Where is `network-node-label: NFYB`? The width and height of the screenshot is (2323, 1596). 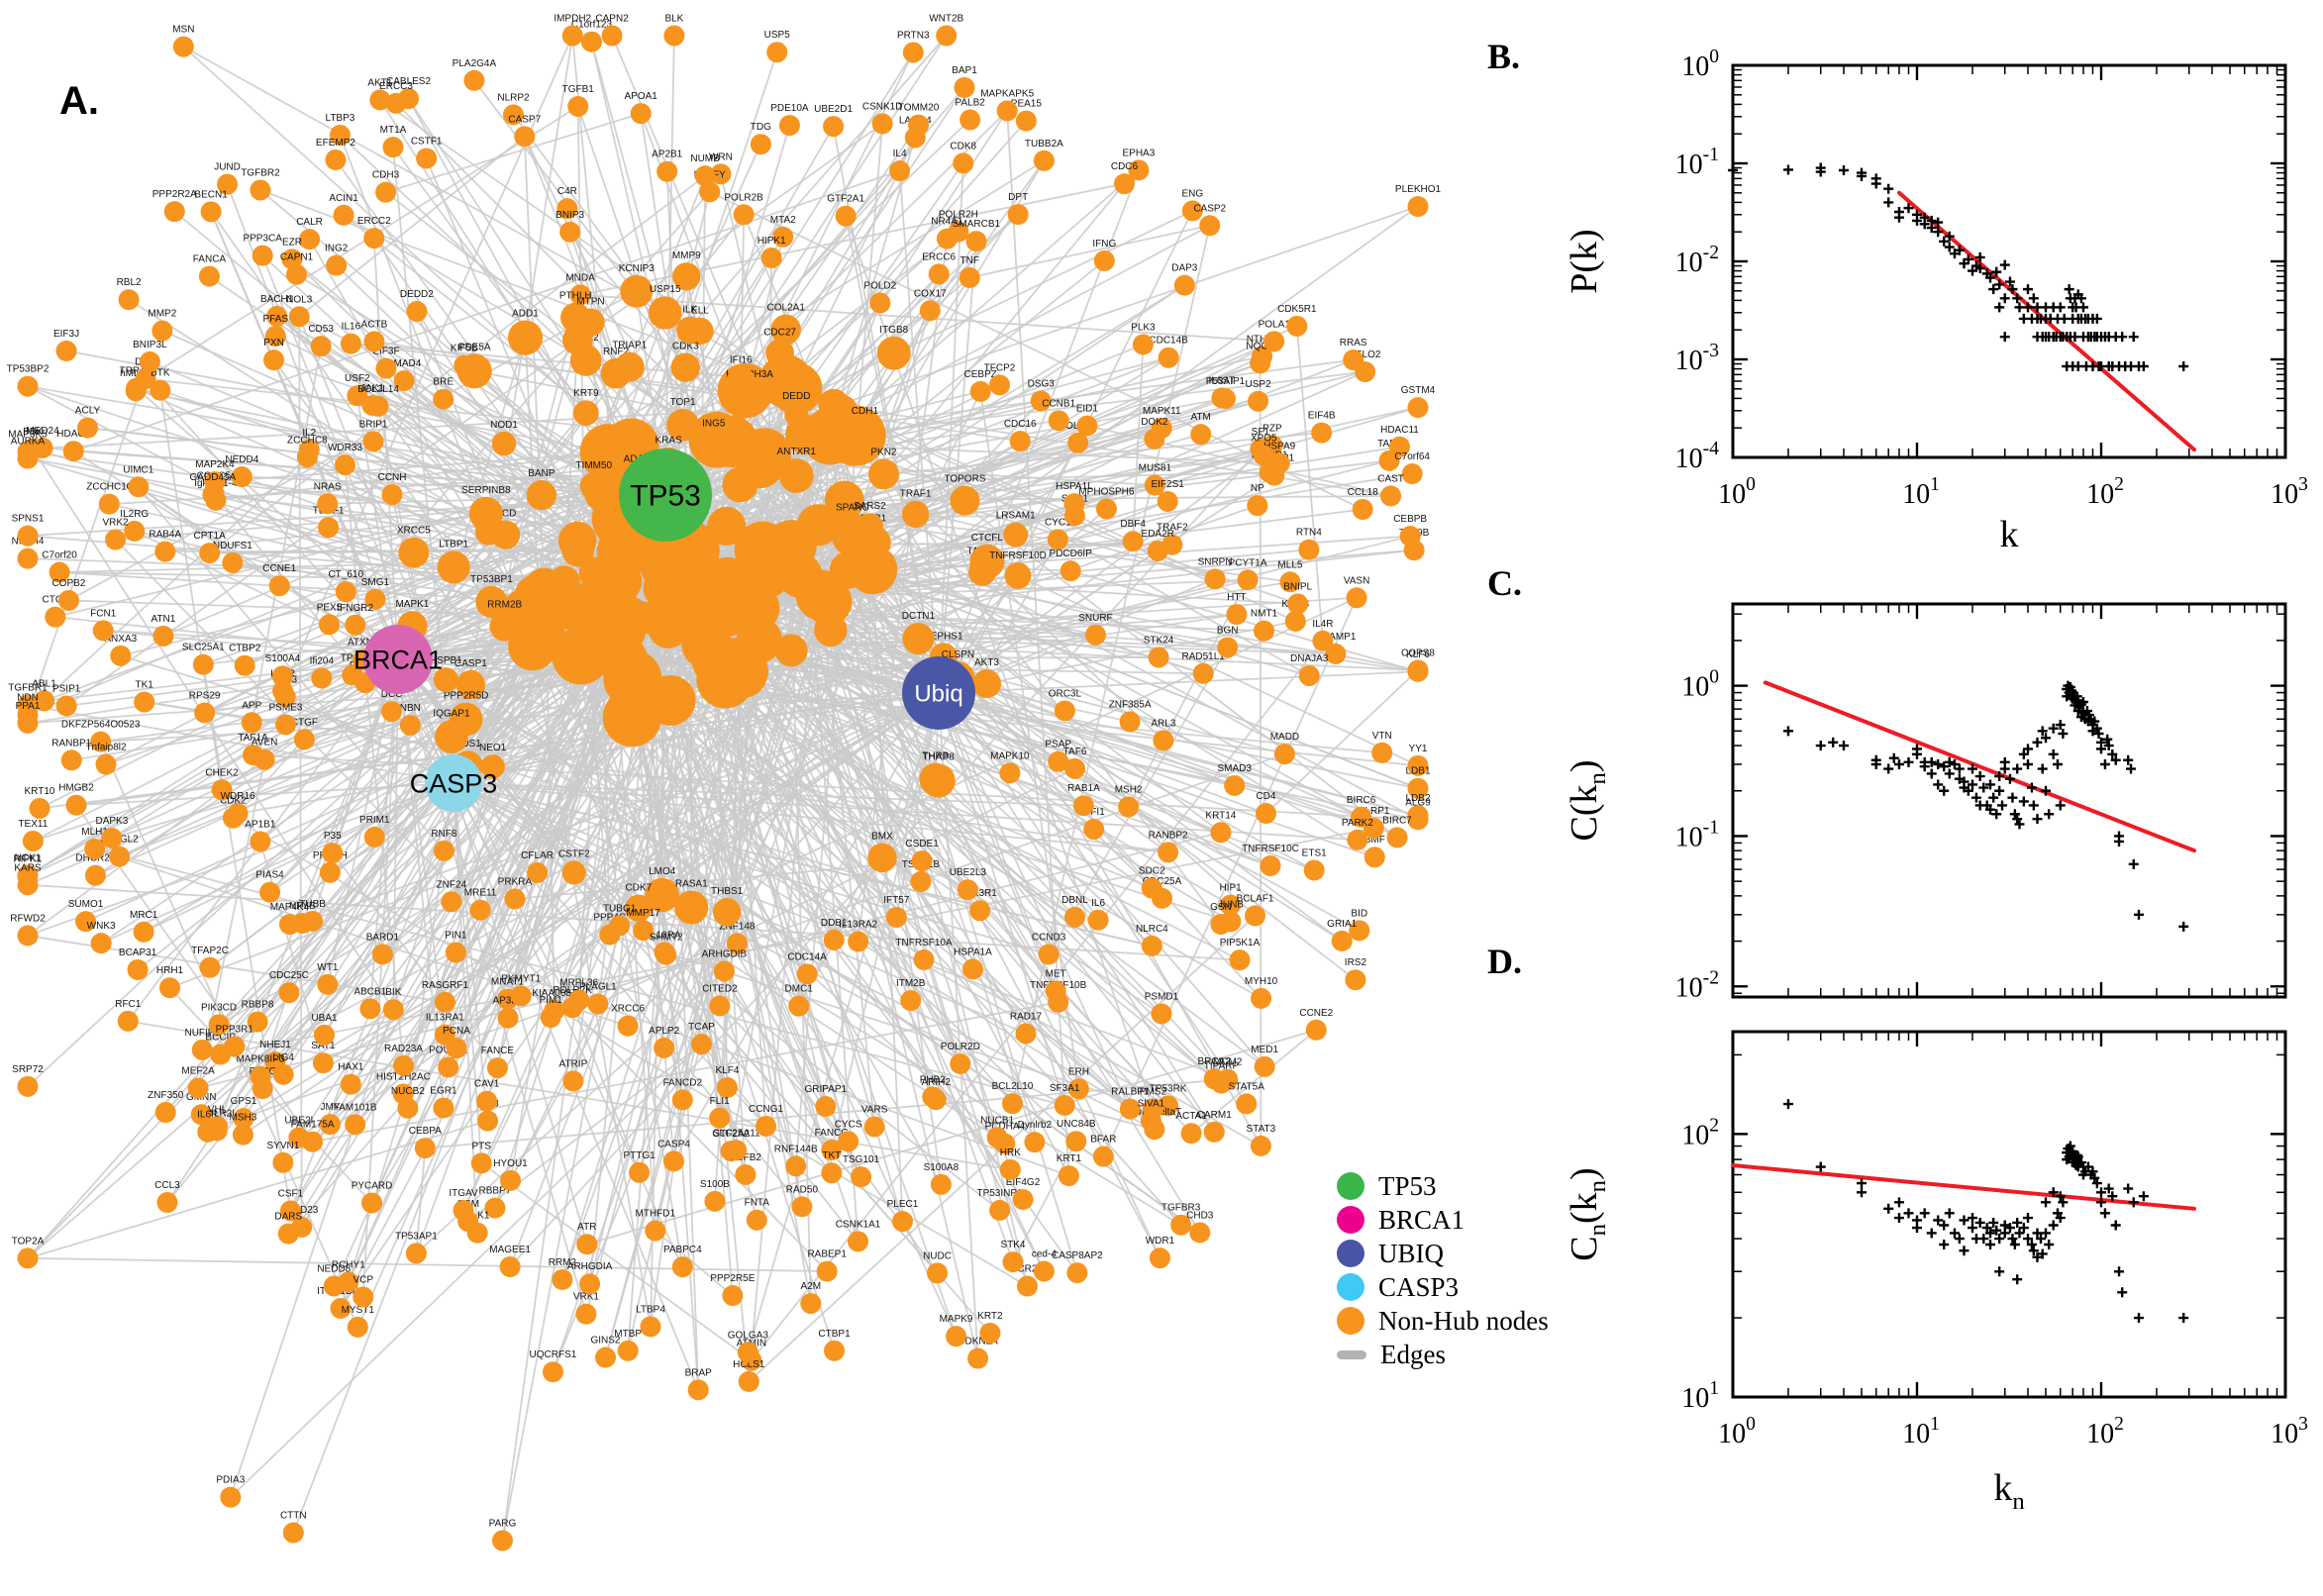 network-node-label: NFYB is located at coordinates (302, 906).